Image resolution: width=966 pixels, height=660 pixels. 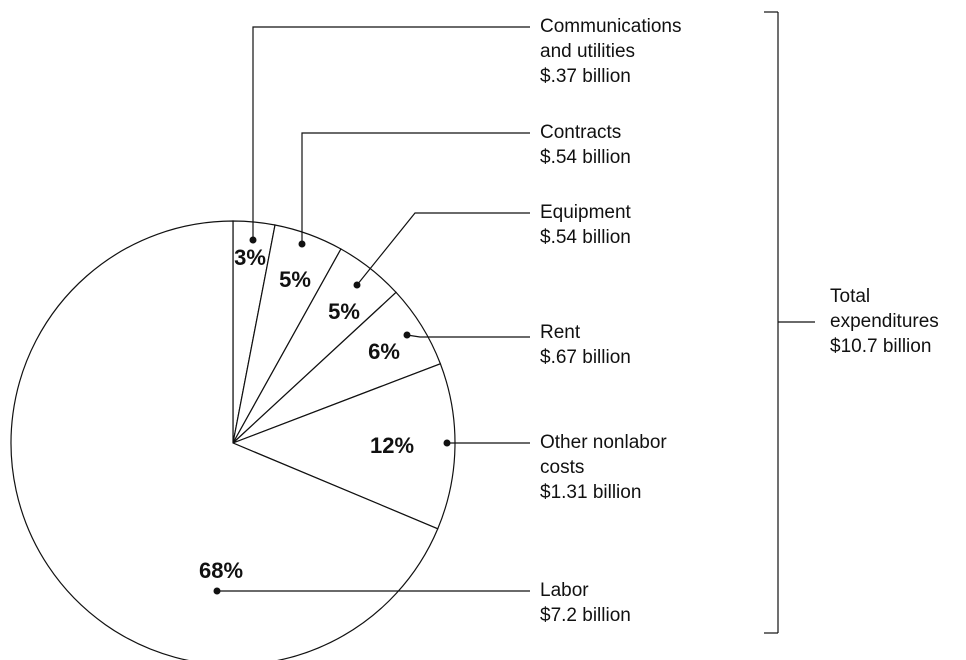 What do you see at coordinates (585, 615) in the screenshot?
I see `amount-label: $7.2 billion` at bounding box center [585, 615].